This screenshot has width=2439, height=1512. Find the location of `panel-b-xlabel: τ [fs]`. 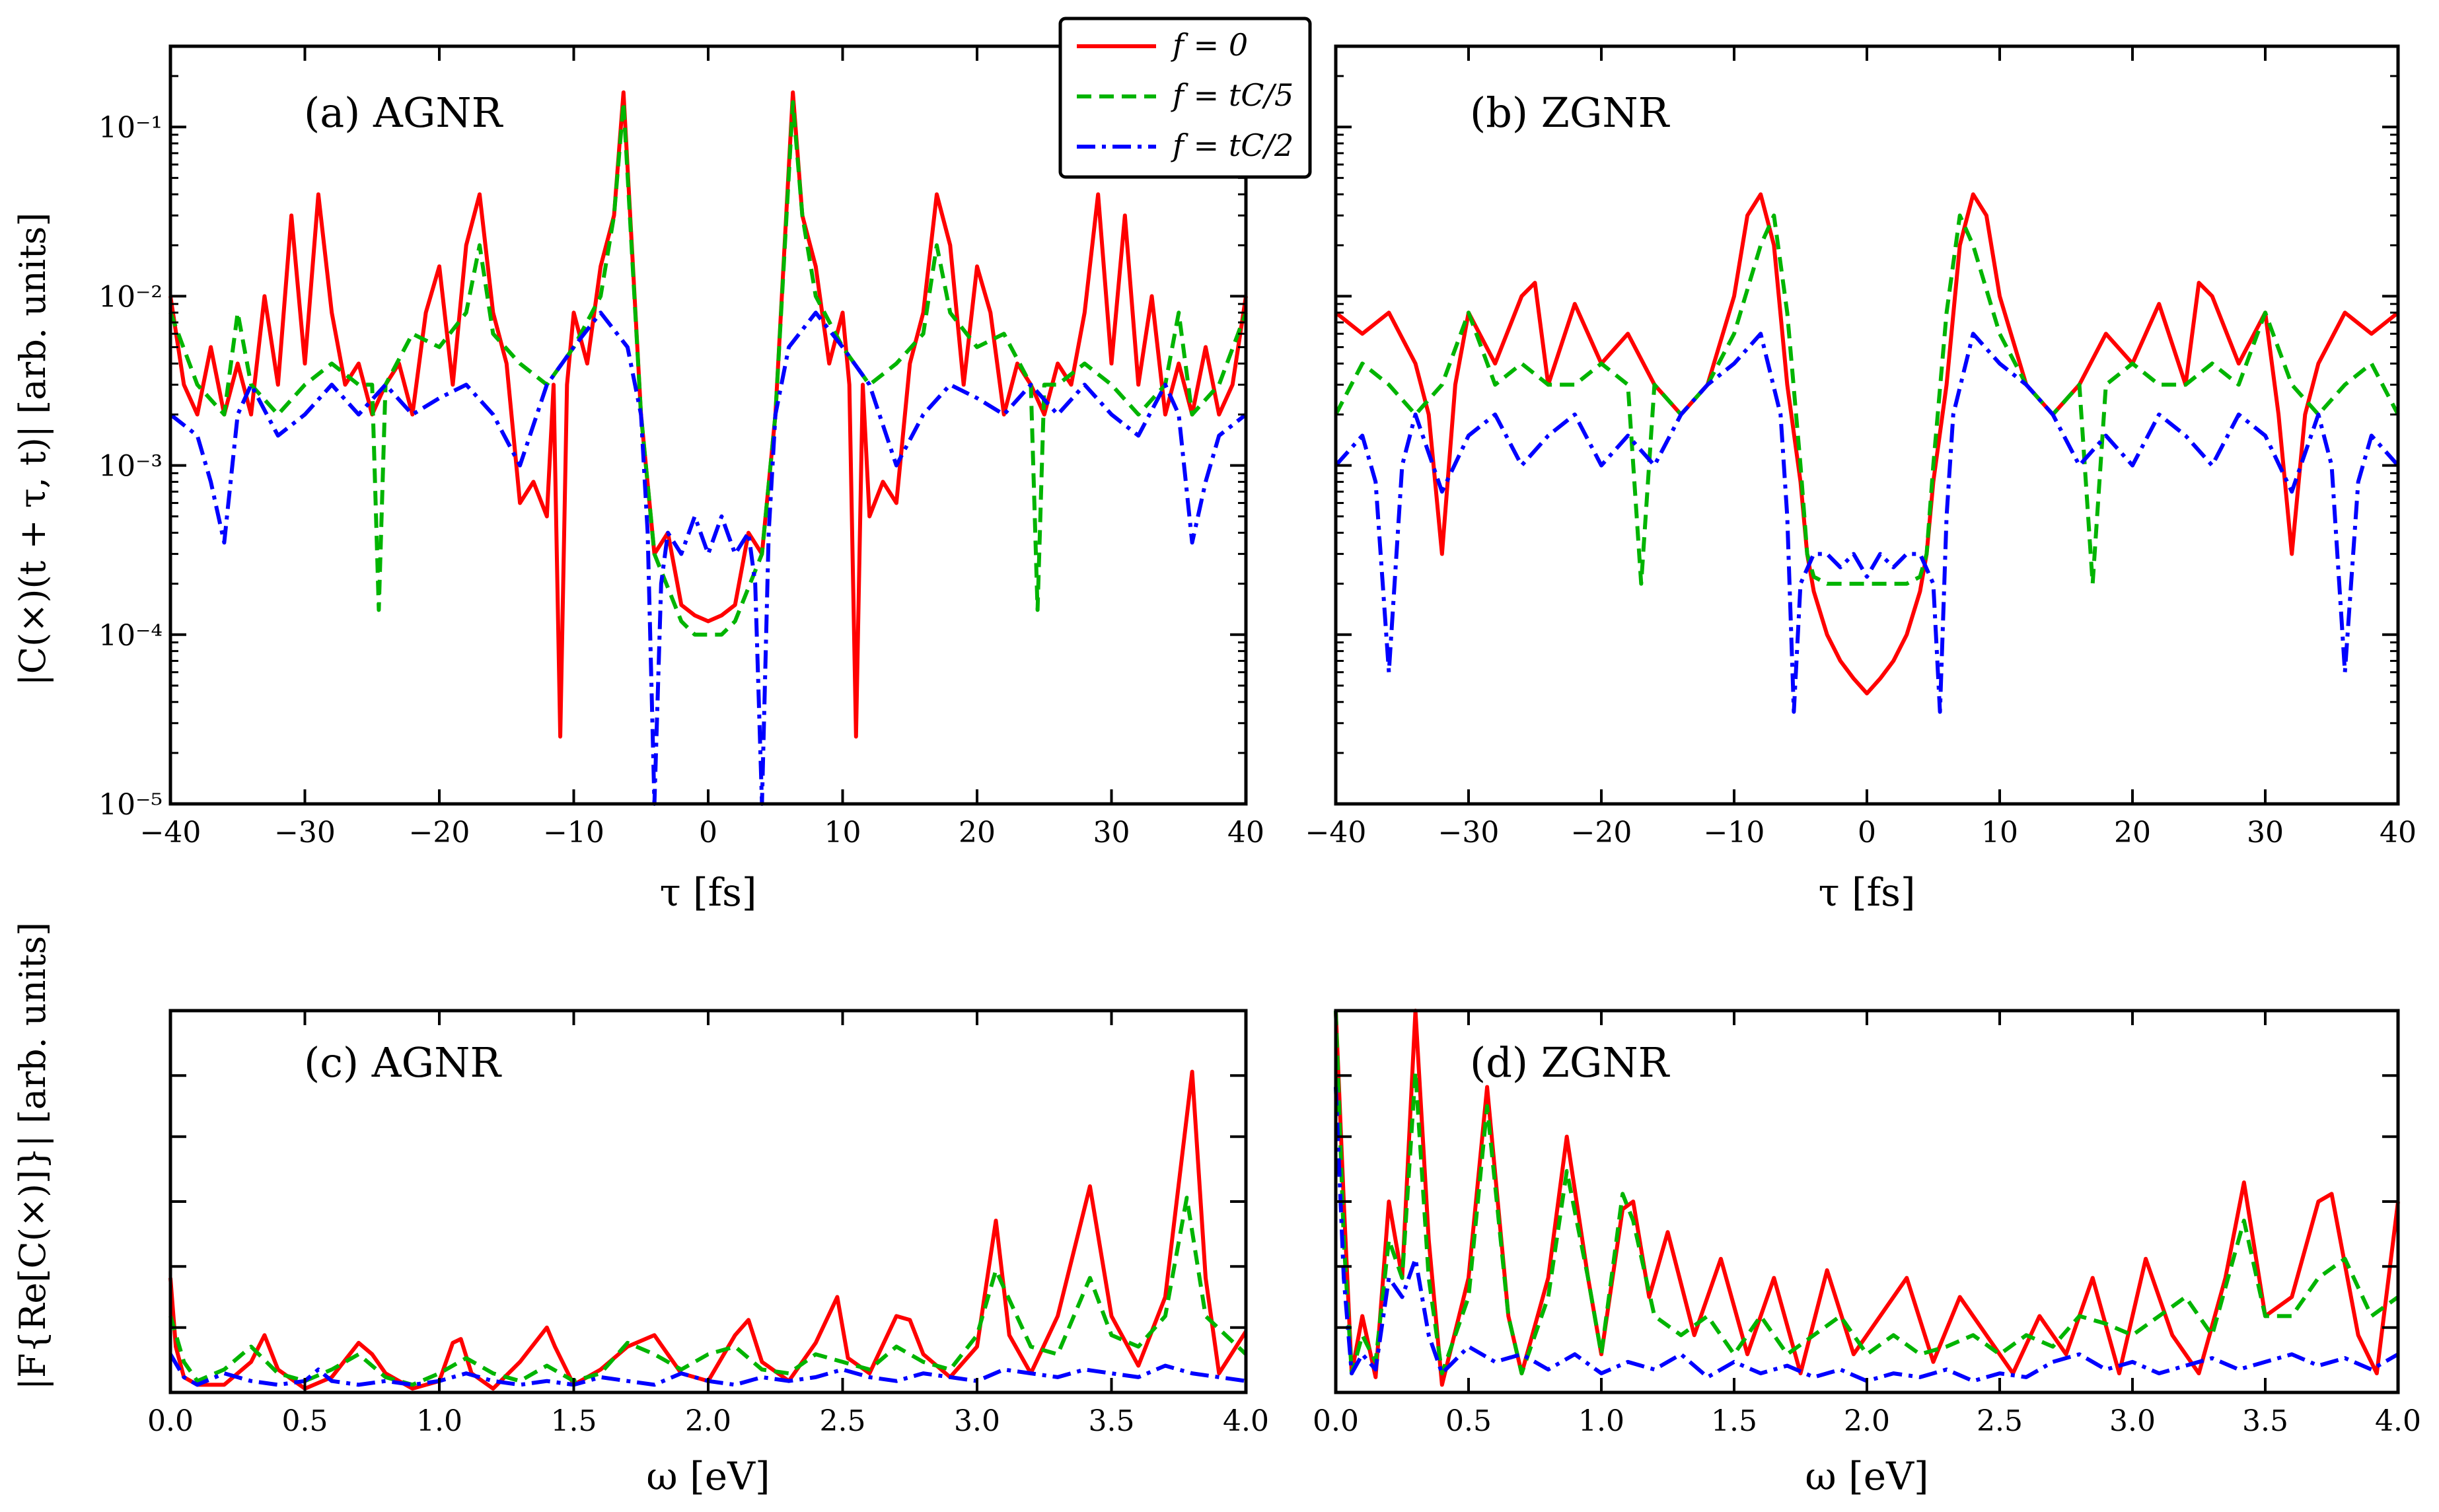

panel-b-xlabel: τ [fs] is located at coordinates (1866, 892).